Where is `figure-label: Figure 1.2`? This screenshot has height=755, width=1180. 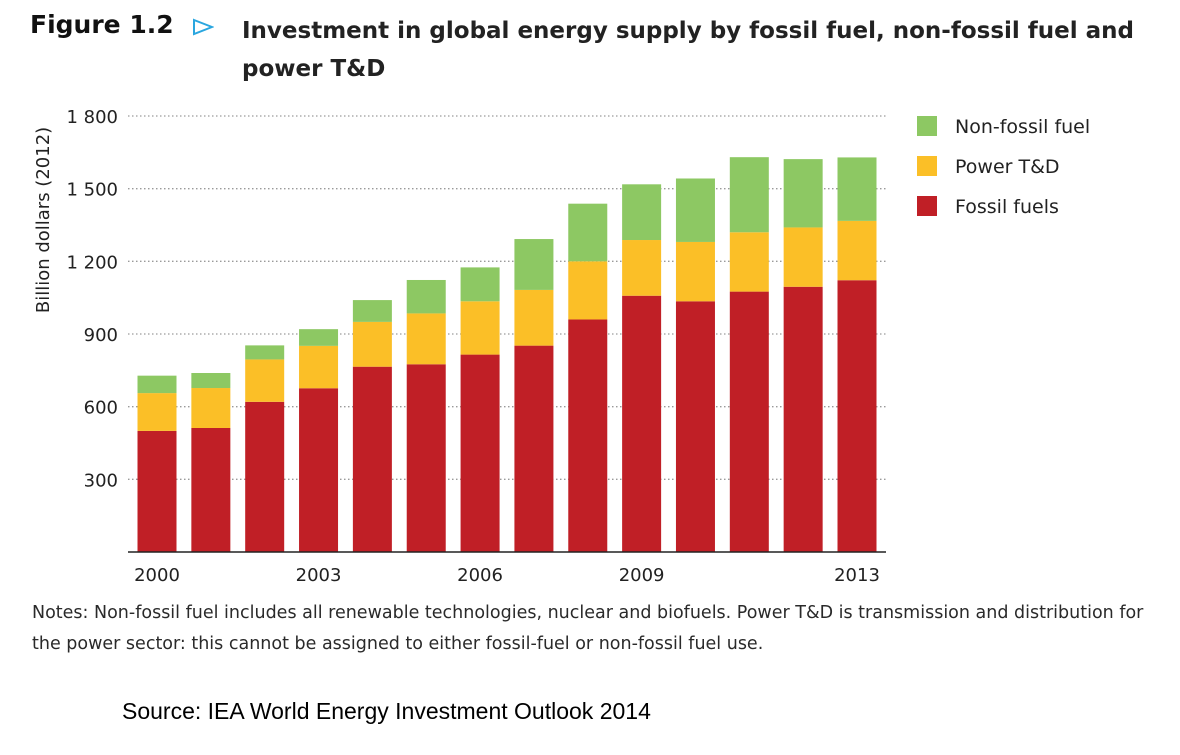
figure-label: Figure 1.2 is located at coordinates (102, 24).